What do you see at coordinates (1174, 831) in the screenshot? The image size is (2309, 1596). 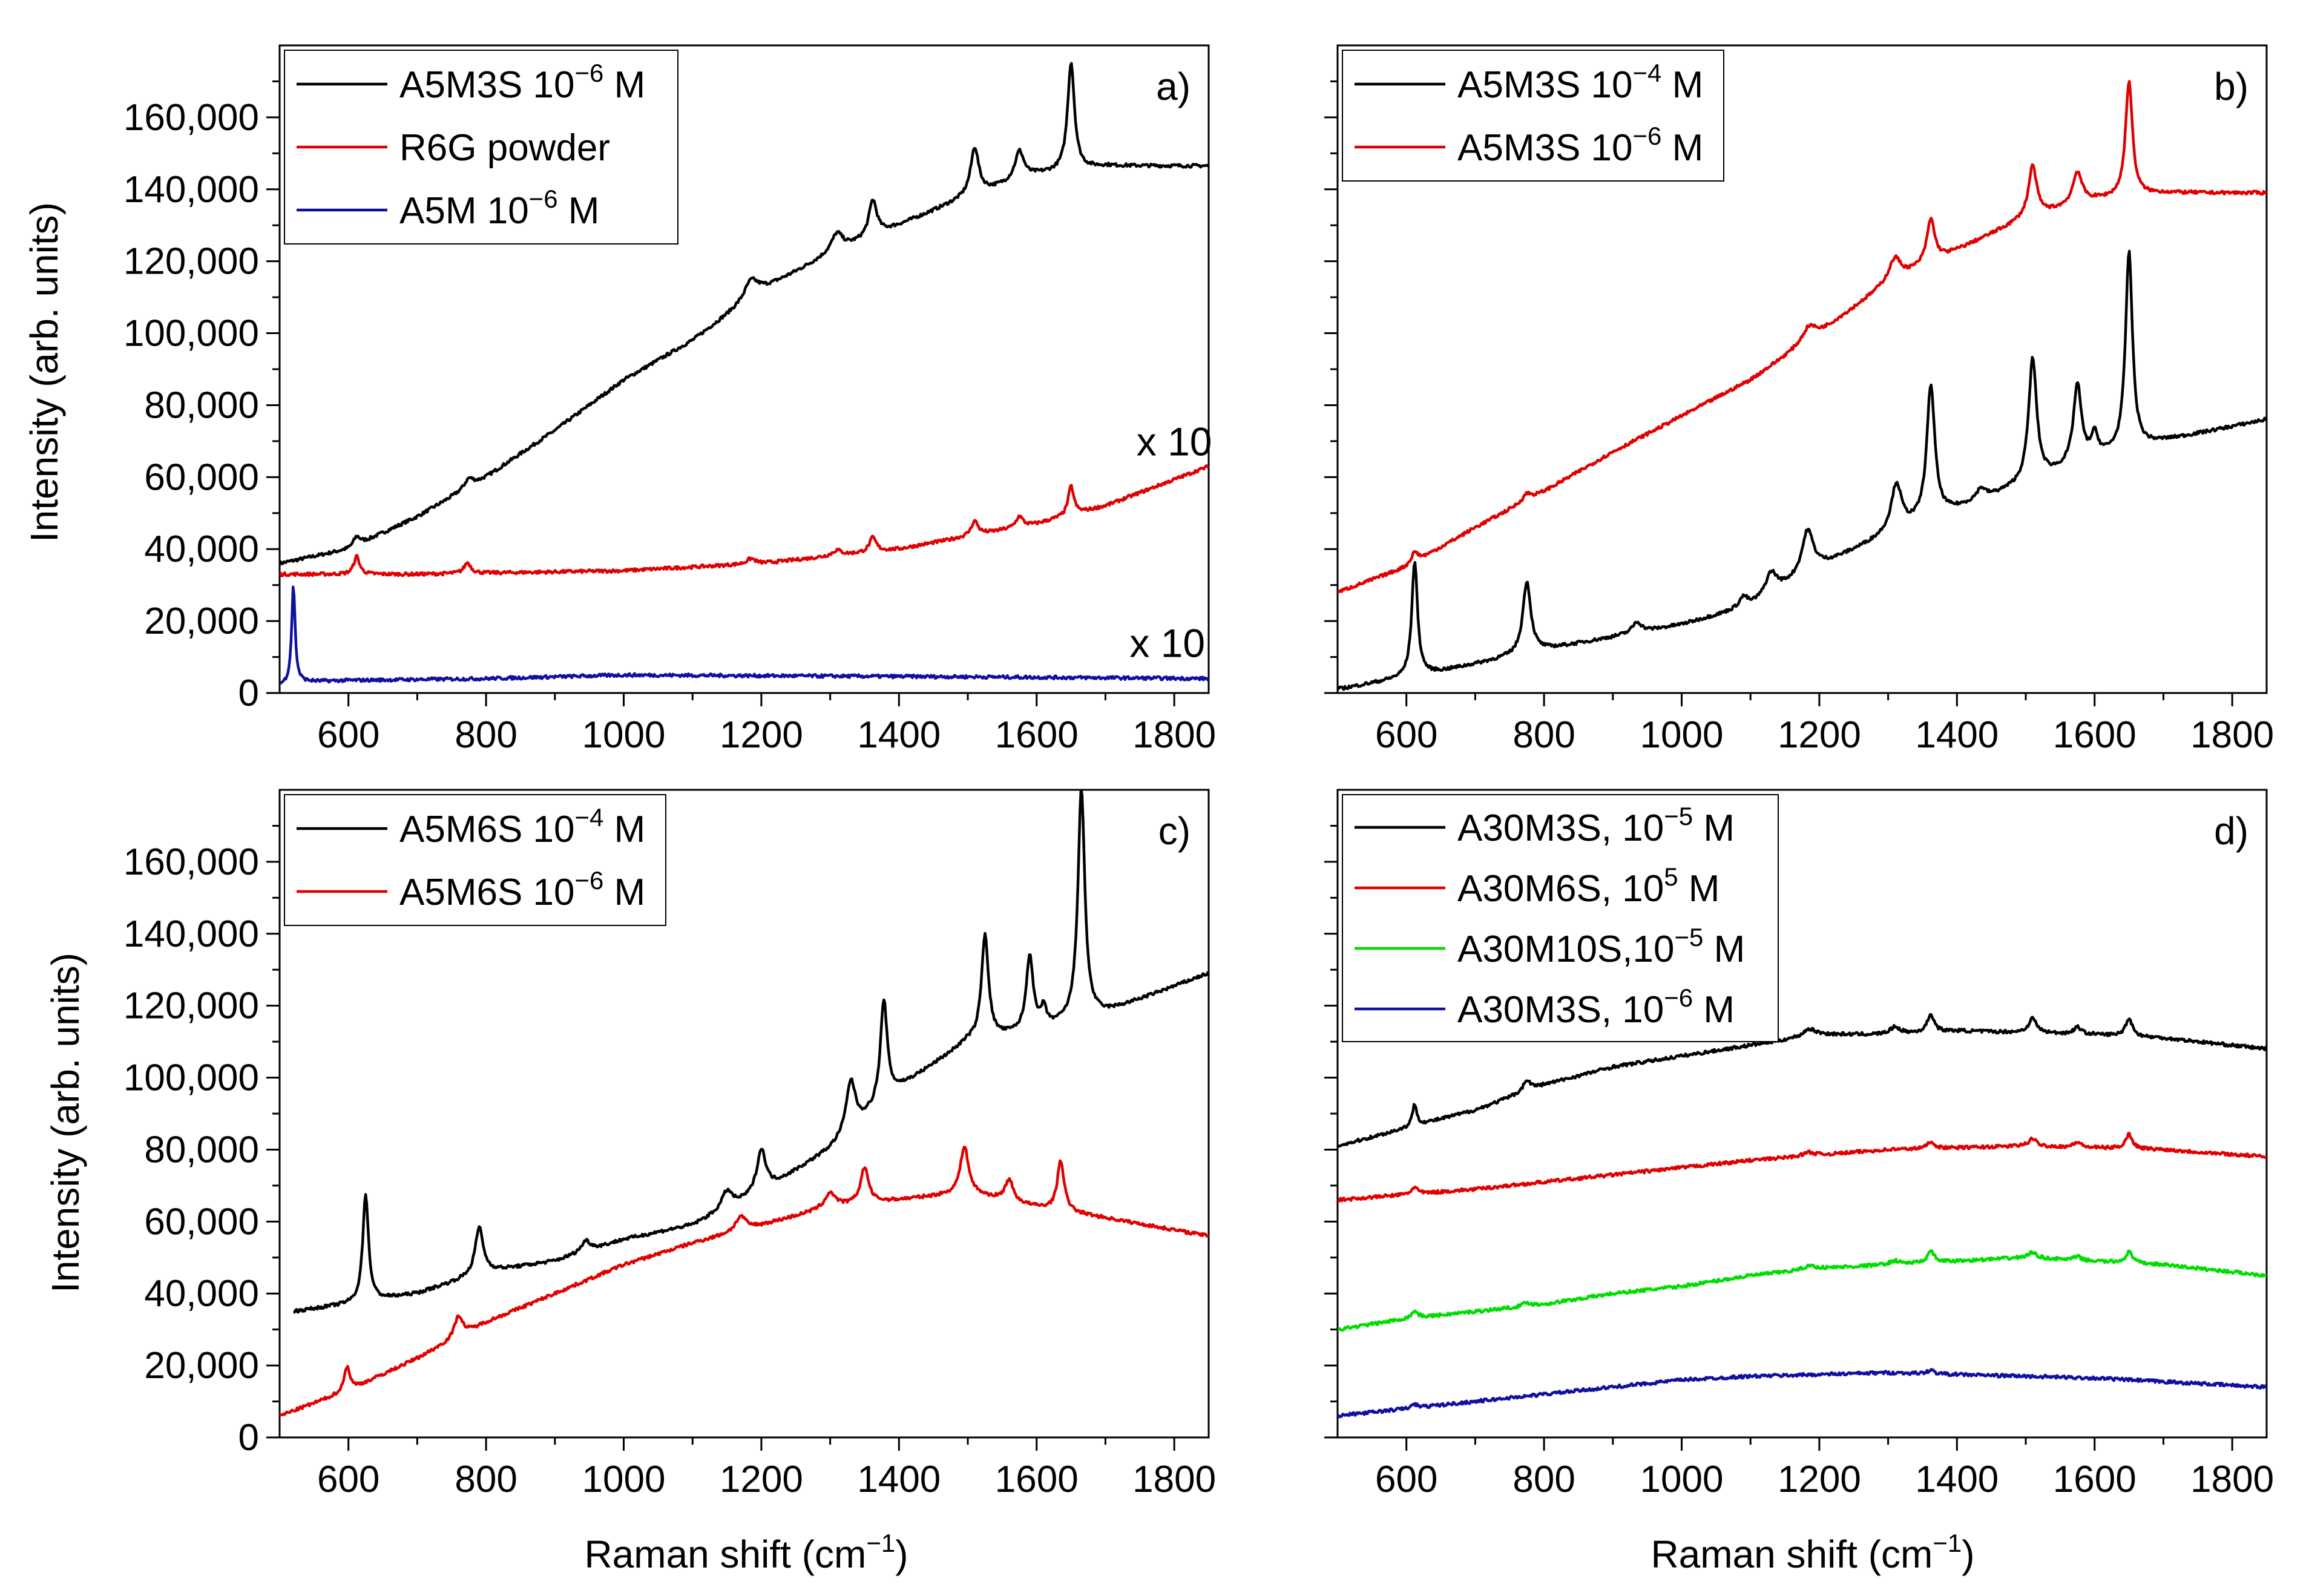 I see `panel-label: c)` at bounding box center [1174, 831].